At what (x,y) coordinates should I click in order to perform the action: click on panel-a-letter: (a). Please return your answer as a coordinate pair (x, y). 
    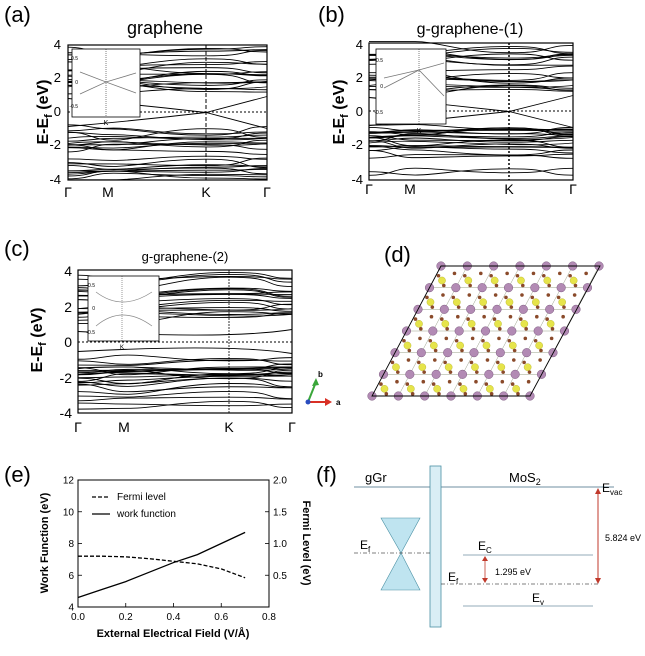
    Looking at the image, I should click on (17, 14).